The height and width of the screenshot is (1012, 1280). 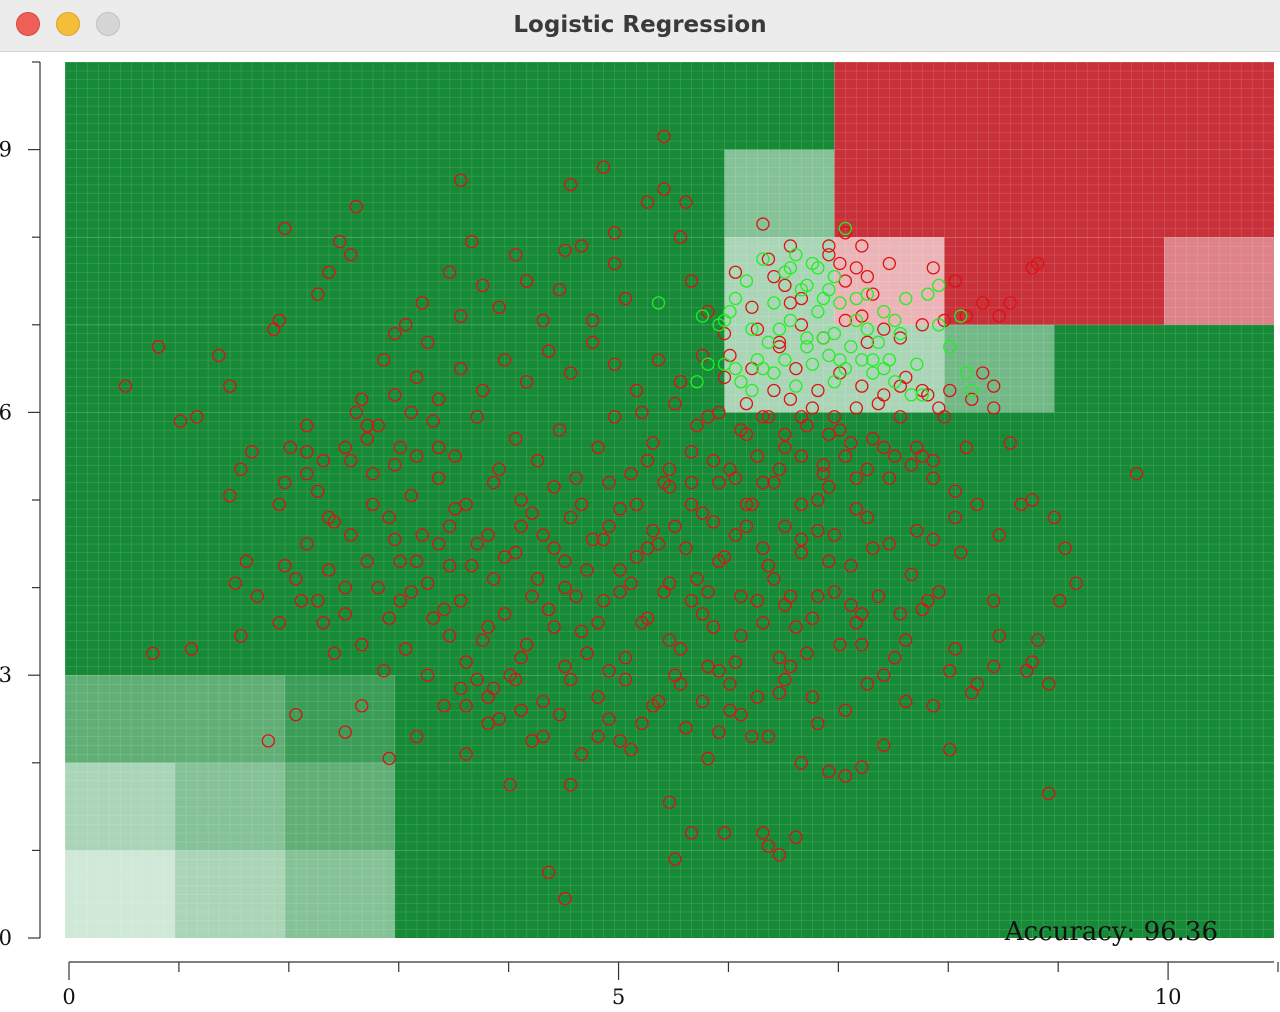 What do you see at coordinates (68, 24) in the screenshot?
I see `minimize-window-button` at bounding box center [68, 24].